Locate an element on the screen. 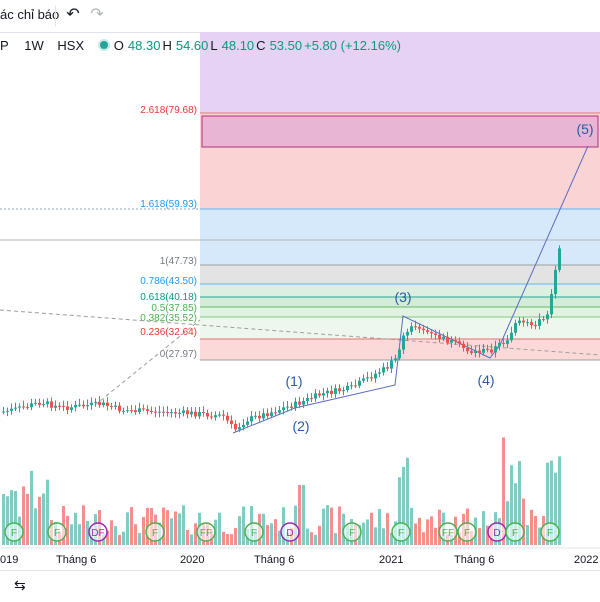  event-markers: F F DF F FF F D F F FF F D FF is located at coordinates (282, 532).